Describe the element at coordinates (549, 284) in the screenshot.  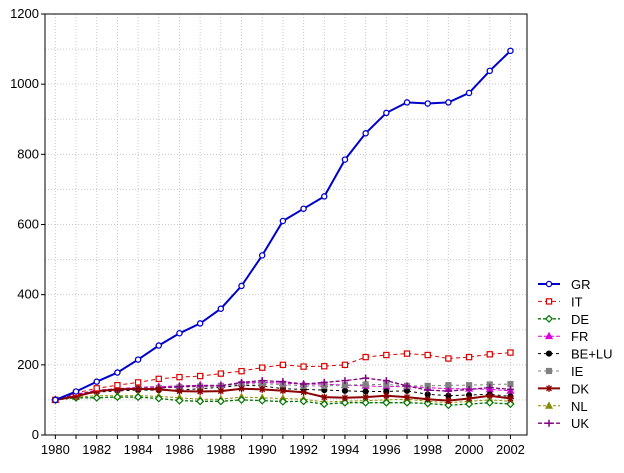
I see `legend-marker-gr` at that location.